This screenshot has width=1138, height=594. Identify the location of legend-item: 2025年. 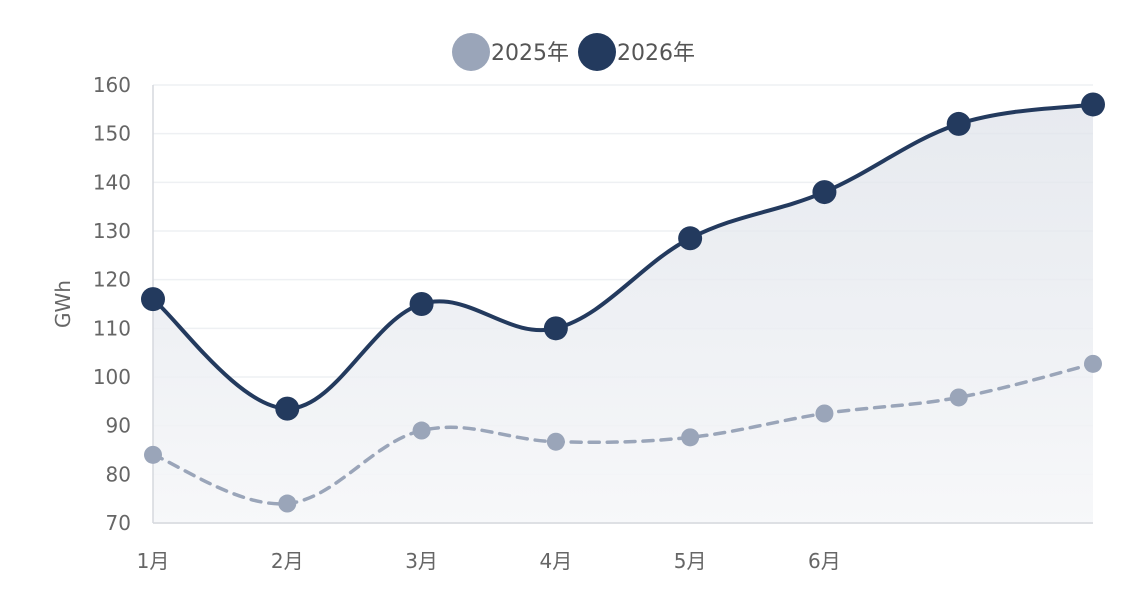
(510, 52).